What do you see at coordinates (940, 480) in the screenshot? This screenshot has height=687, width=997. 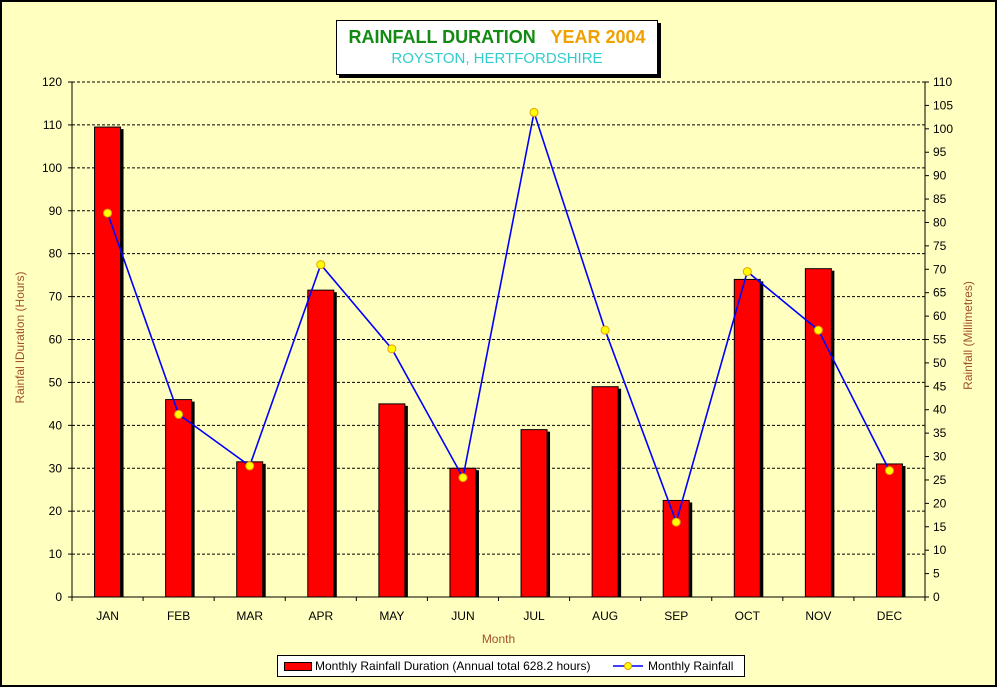 I see `y2-tick-label: 25` at bounding box center [940, 480].